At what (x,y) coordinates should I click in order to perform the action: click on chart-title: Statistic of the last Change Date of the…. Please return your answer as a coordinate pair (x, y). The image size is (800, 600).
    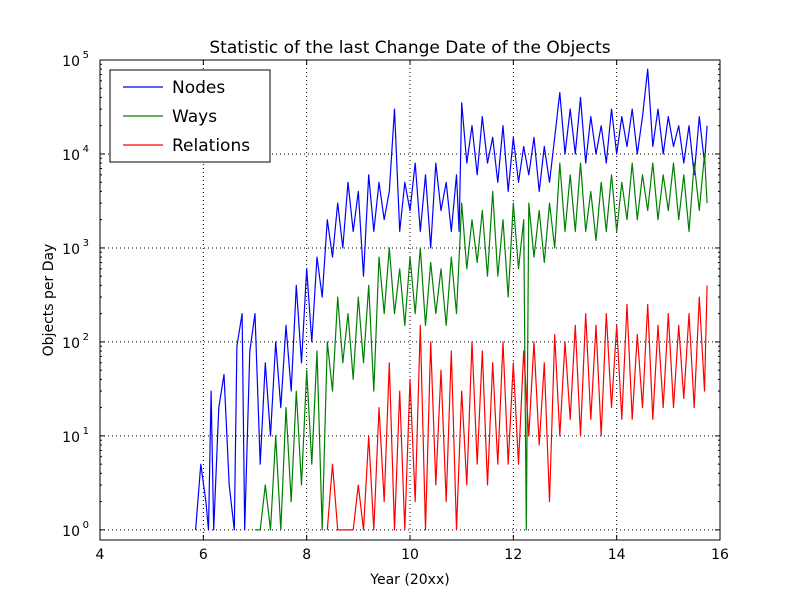
    Looking at the image, I should click on (409, 48).